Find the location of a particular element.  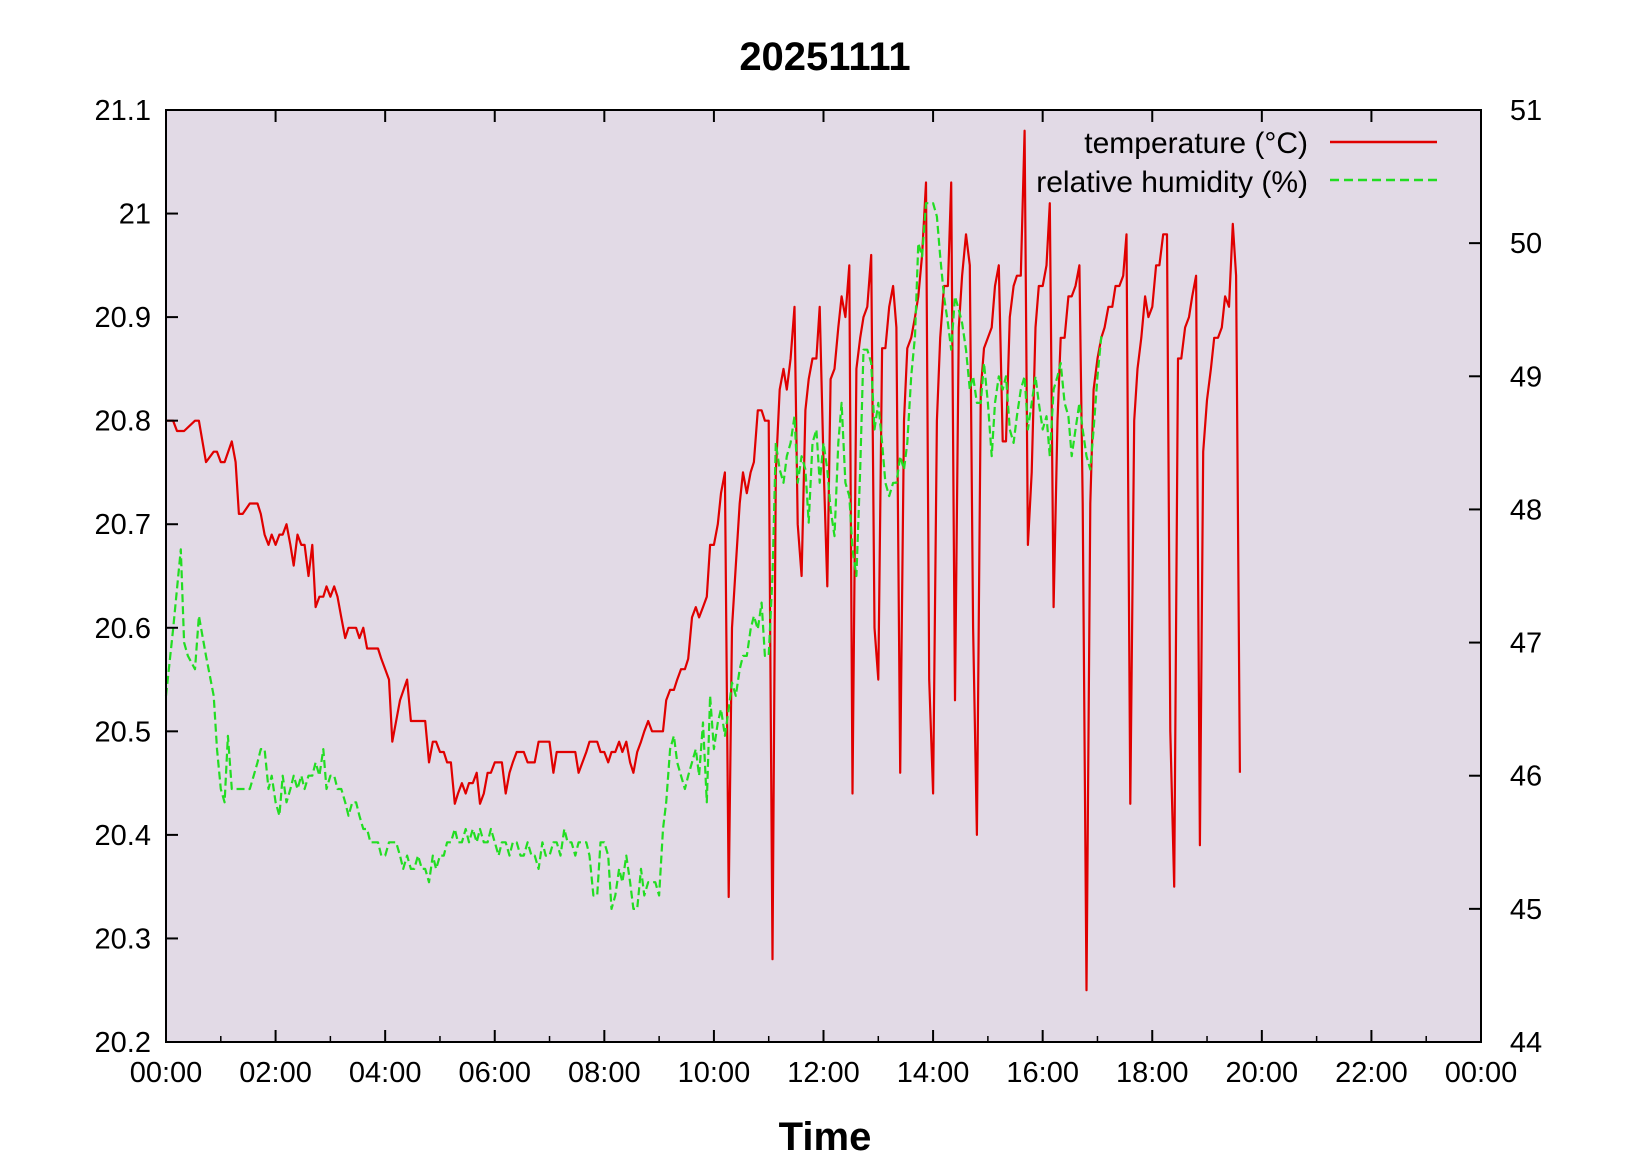

y-tick-label: 20.2 is located at coordinates (123, 1043).